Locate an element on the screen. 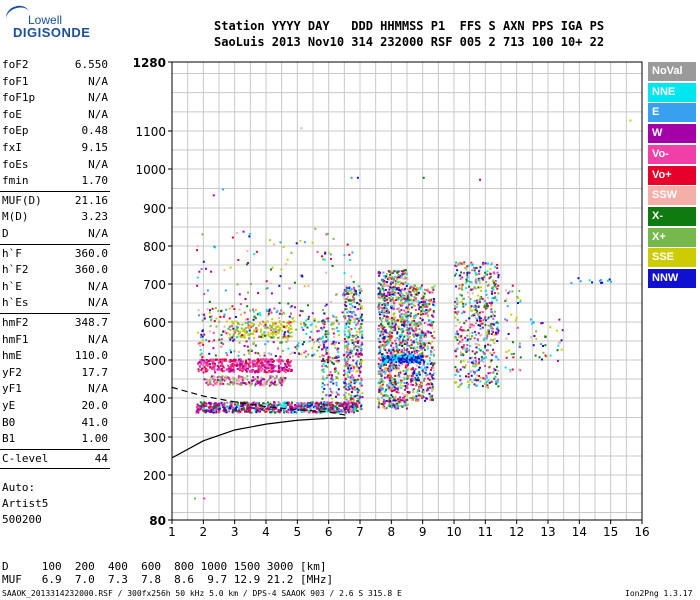 Image resolution: width=700 pixels, height=600 pixels. param-row-fof1: foF1 N/A is located at coordinates (55, 82).